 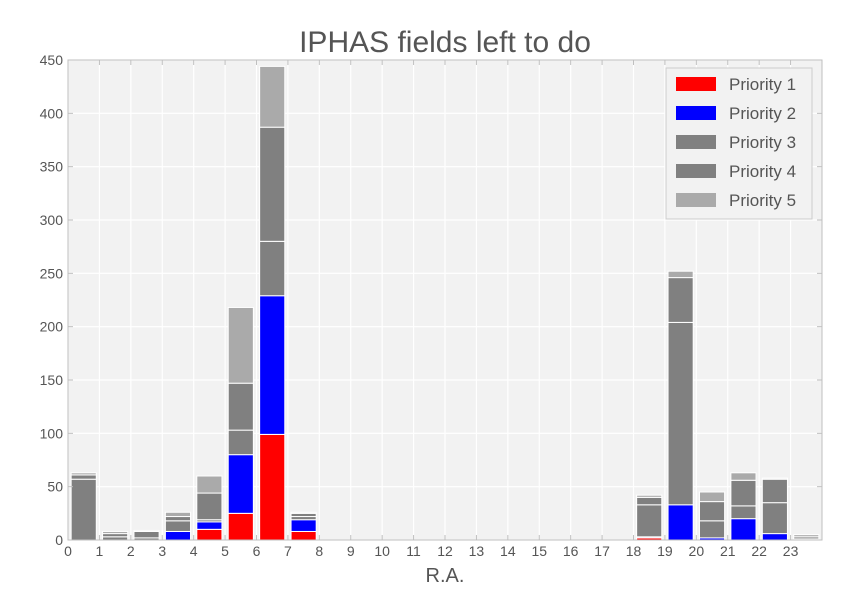 What do you see at coordinates (59, 540) in the screenshot?
I see `y-tick-label: 0` at bounding box center [59, 540].